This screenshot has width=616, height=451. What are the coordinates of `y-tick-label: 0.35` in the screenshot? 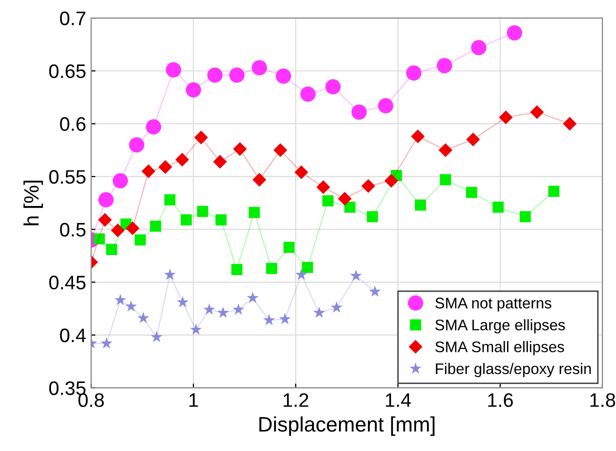 It's located at (67, 388).